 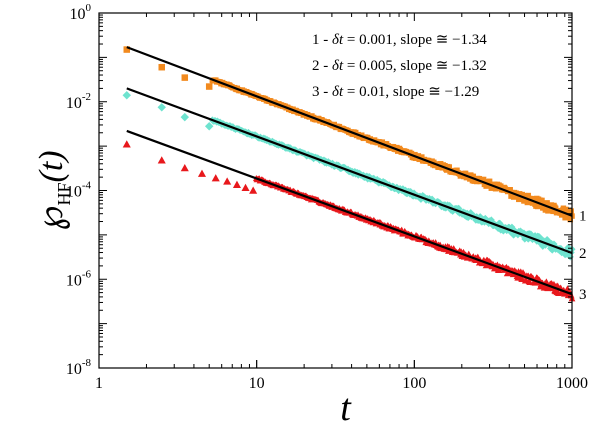 What do you see at coordinates (415, 40) in the screenshot?
I see `legend-suffix: = 0.001, slope ≅ −1.34` at bounding box center [415, 40].